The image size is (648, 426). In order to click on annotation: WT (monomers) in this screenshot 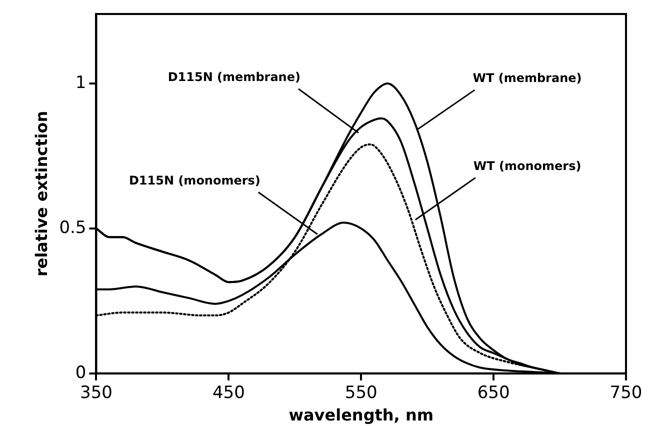, I will do `click(527, 165)`.